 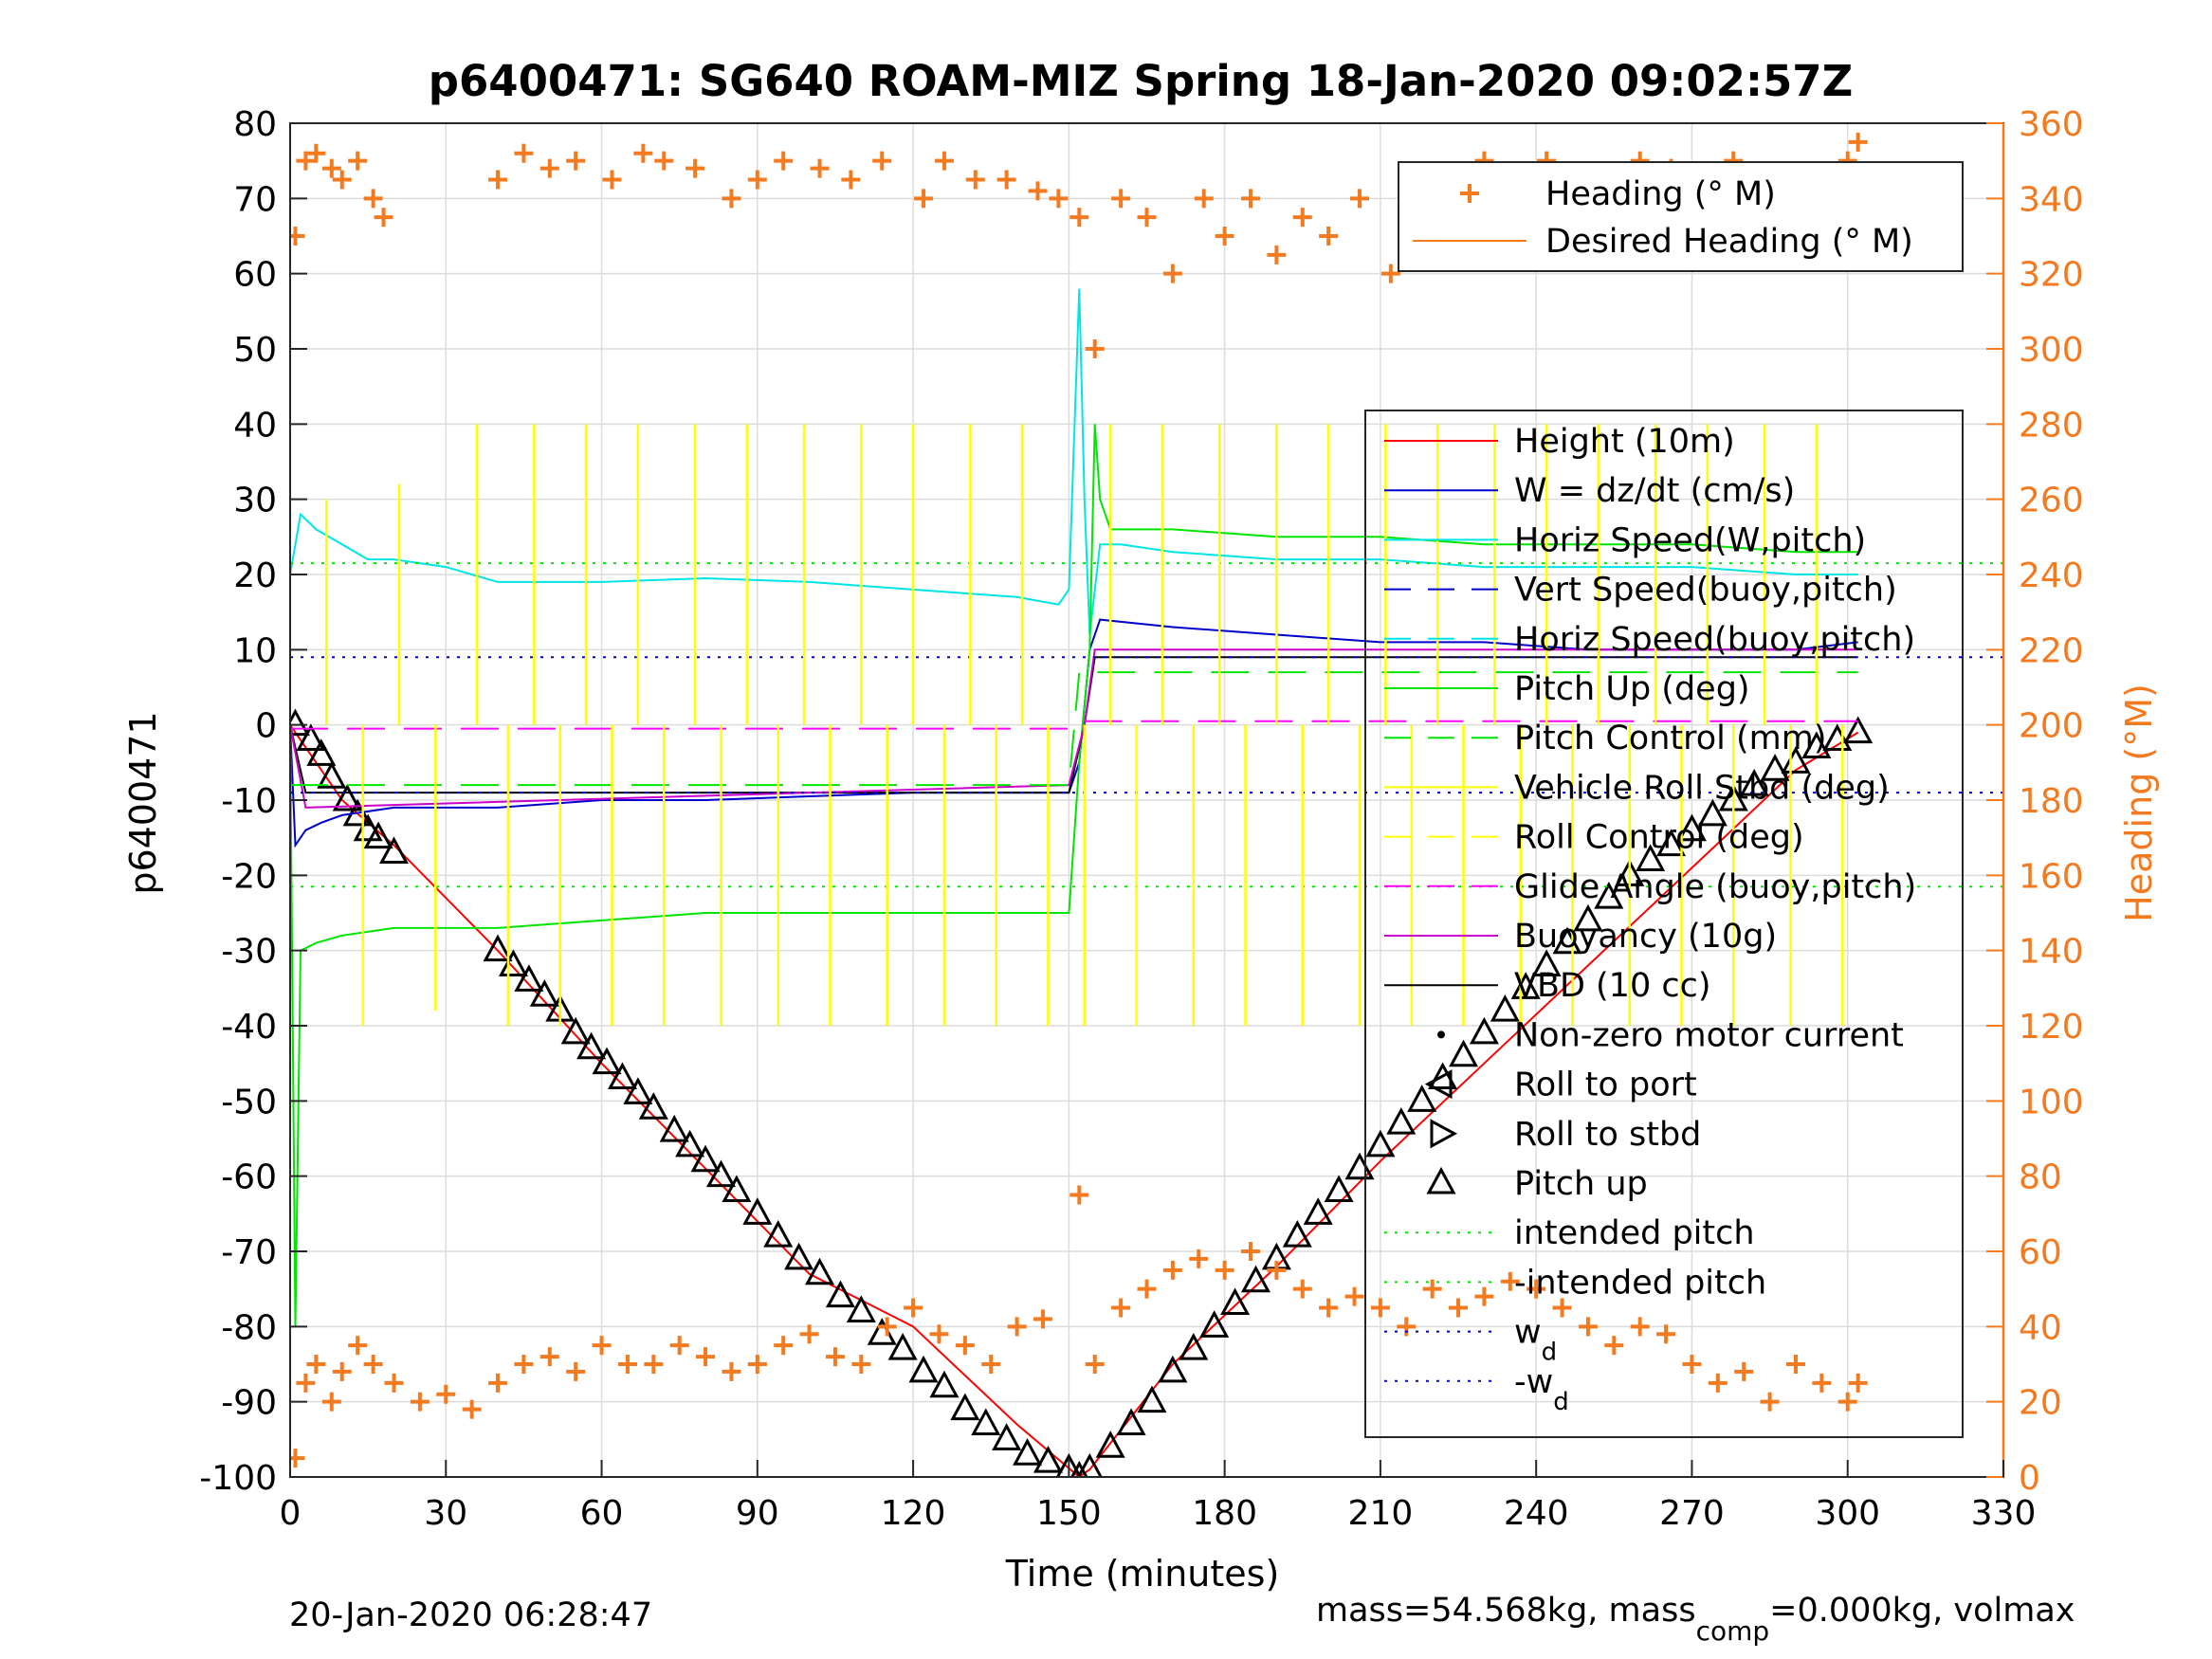 I want to click on legend-main-label: Pitch Control (mm), so click(x=1670, y=738).